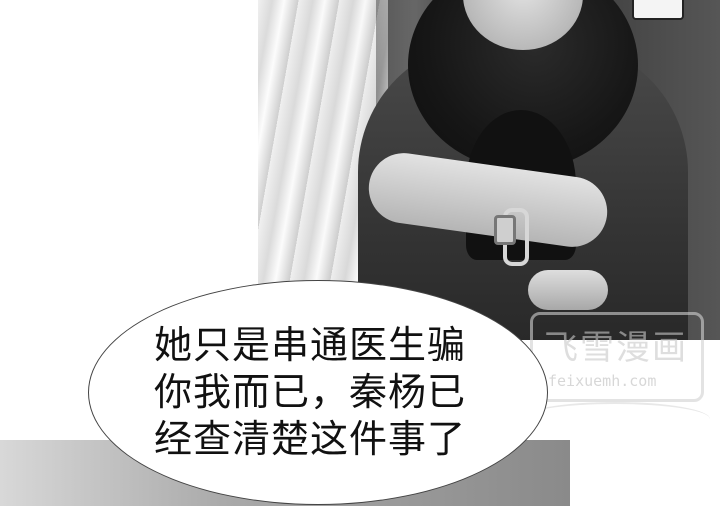 This screenshot has height=506, width=720. Describe the element at coordinates (310, 345) in the screenshot. I see `dialogue-line-1: 她只是串通医生骗` at that location.